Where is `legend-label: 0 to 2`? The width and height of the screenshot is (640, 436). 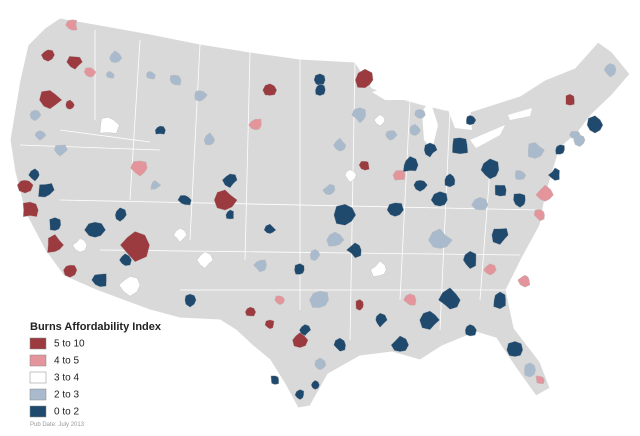 legend-label: 0 to 2 is located at coordinates (66, 412).